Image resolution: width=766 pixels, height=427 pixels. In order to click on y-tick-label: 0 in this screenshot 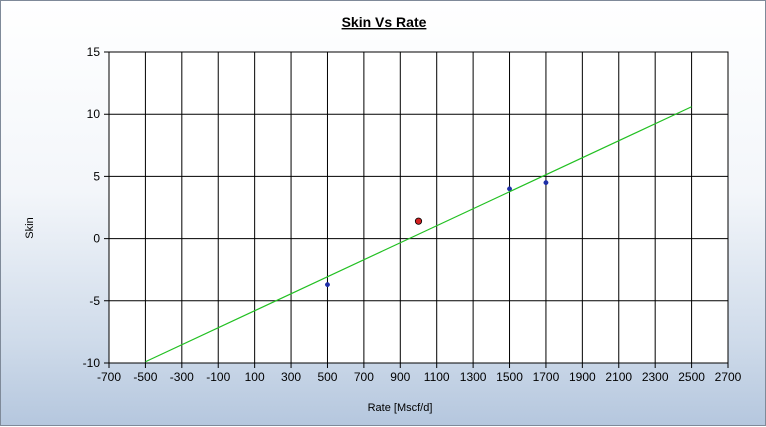, I will do `click(96, 239)`.